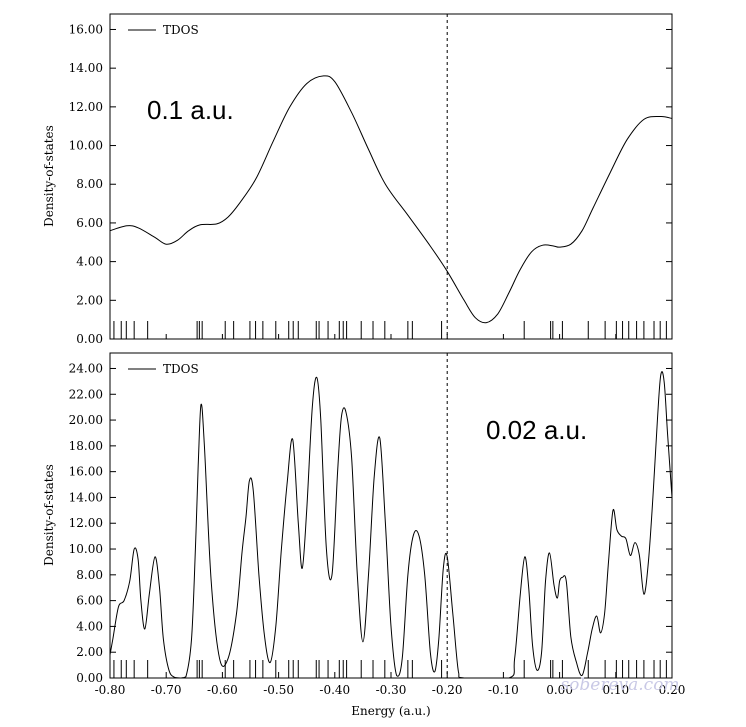 This screenshot has width=746, height=727. What do you see at coordinates (86, 29) in the screenshot?
I see `top-y-tick-label: 16.00` at bounding box center [86, 29].